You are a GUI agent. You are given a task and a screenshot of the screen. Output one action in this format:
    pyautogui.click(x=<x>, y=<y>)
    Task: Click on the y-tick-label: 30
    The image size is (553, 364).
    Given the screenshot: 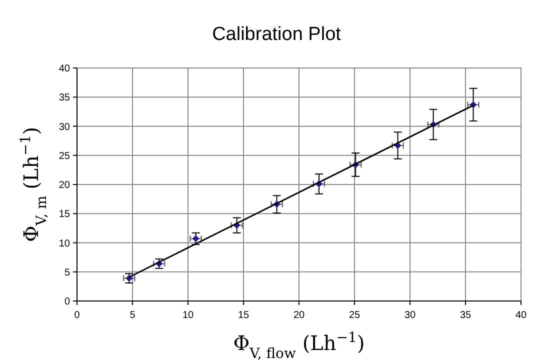 What is the action you would take?
    pyautogui.click(x=64, y=127)
    